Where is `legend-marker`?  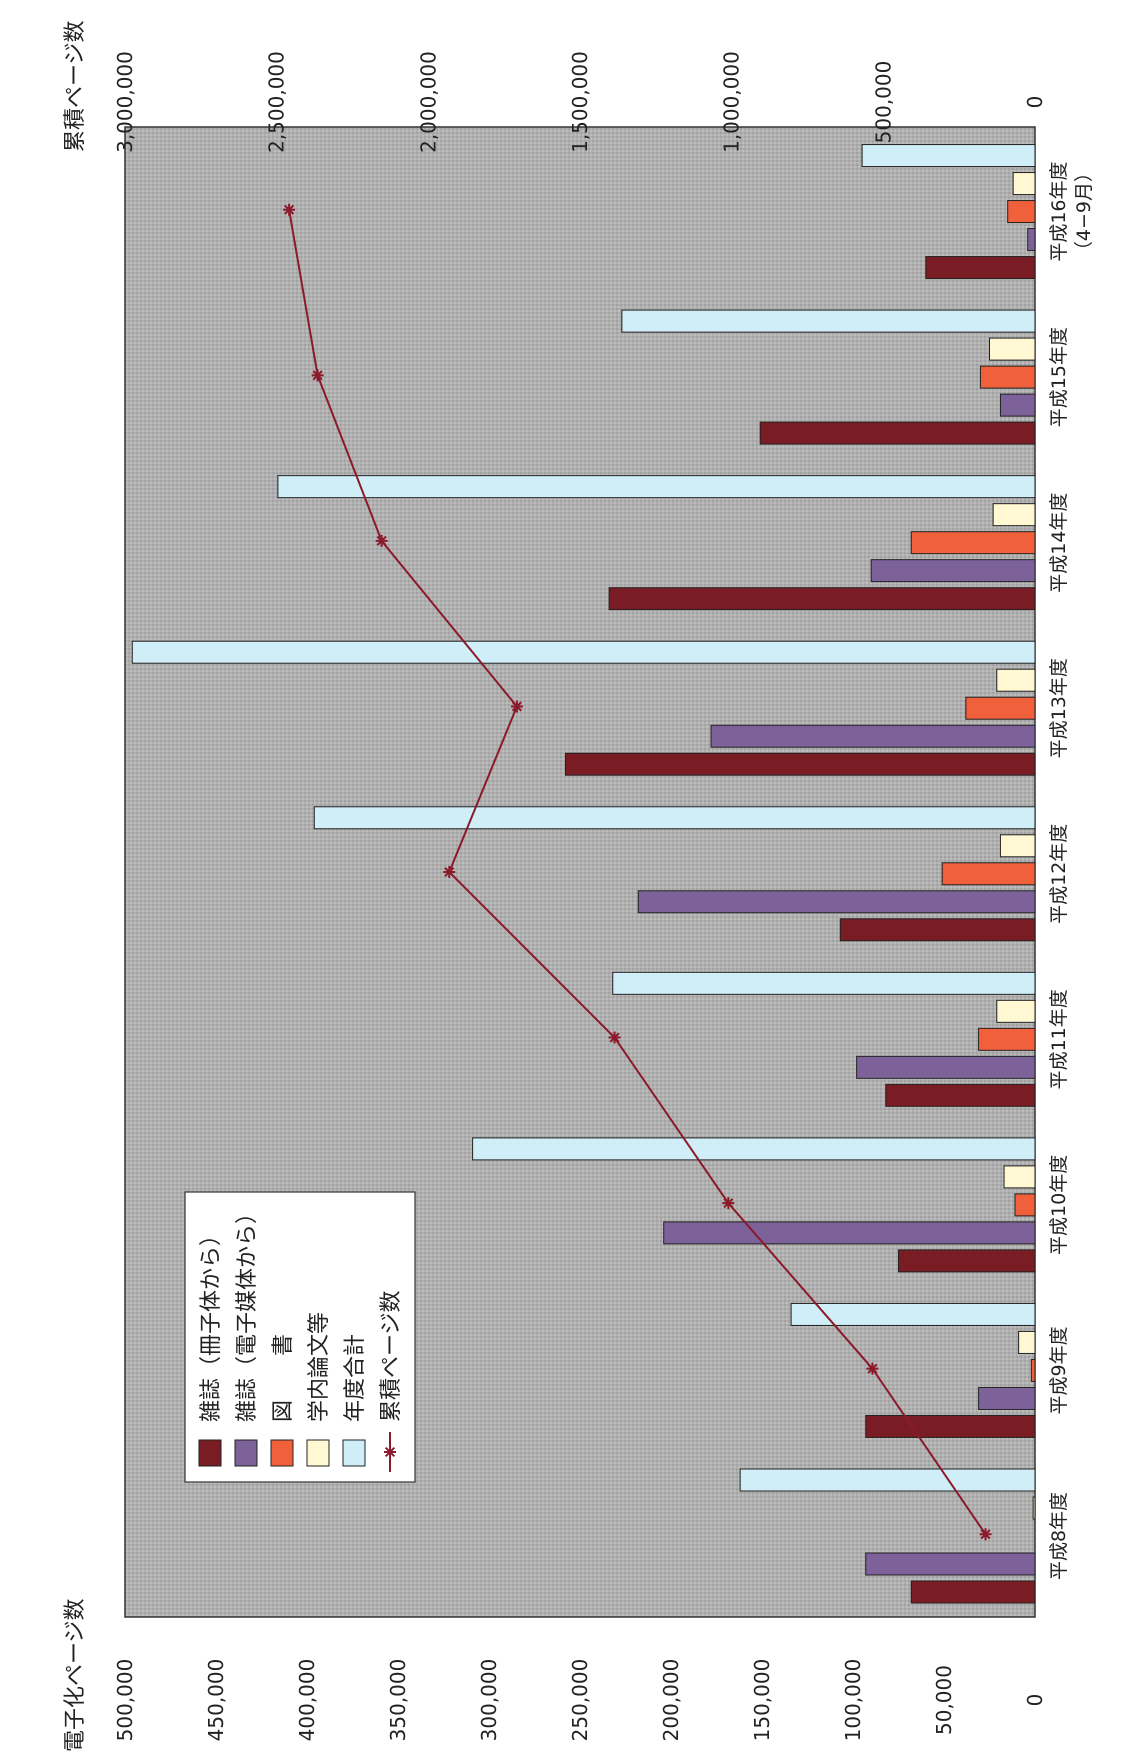
legend-marker is located at coordinates (390, 1452).